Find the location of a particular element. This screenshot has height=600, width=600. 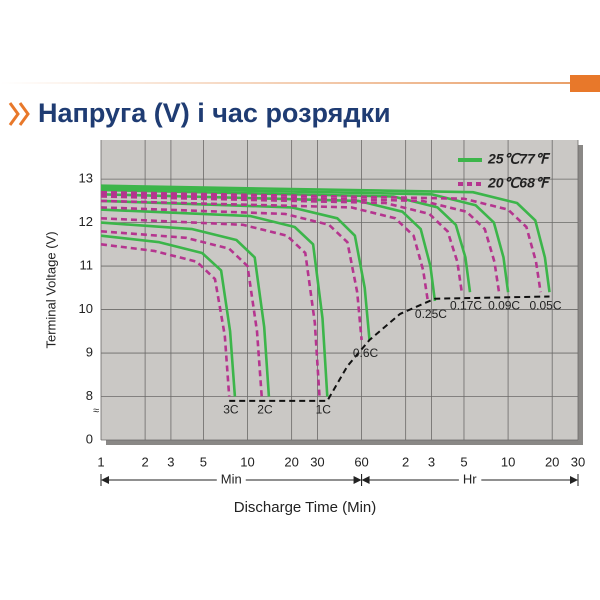

y-tick-label: 8 is located at coordinates (89, 395).